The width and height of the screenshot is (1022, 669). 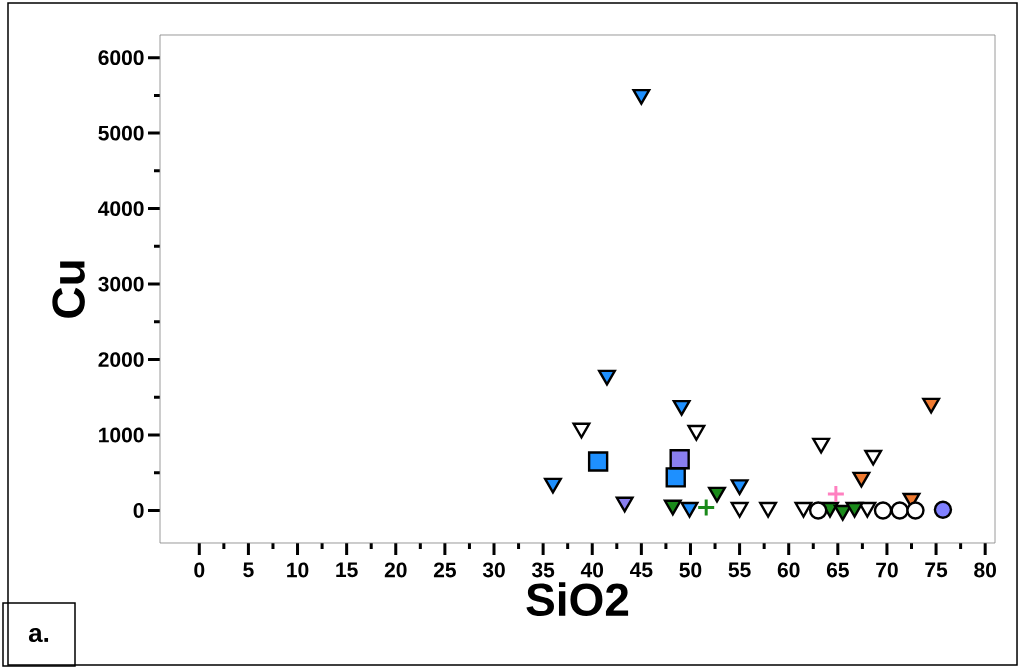 What do you see at coordinates (138, 510) in the screenshot?
I see `y-tick-label: 0` at bounding box center [138, 510].